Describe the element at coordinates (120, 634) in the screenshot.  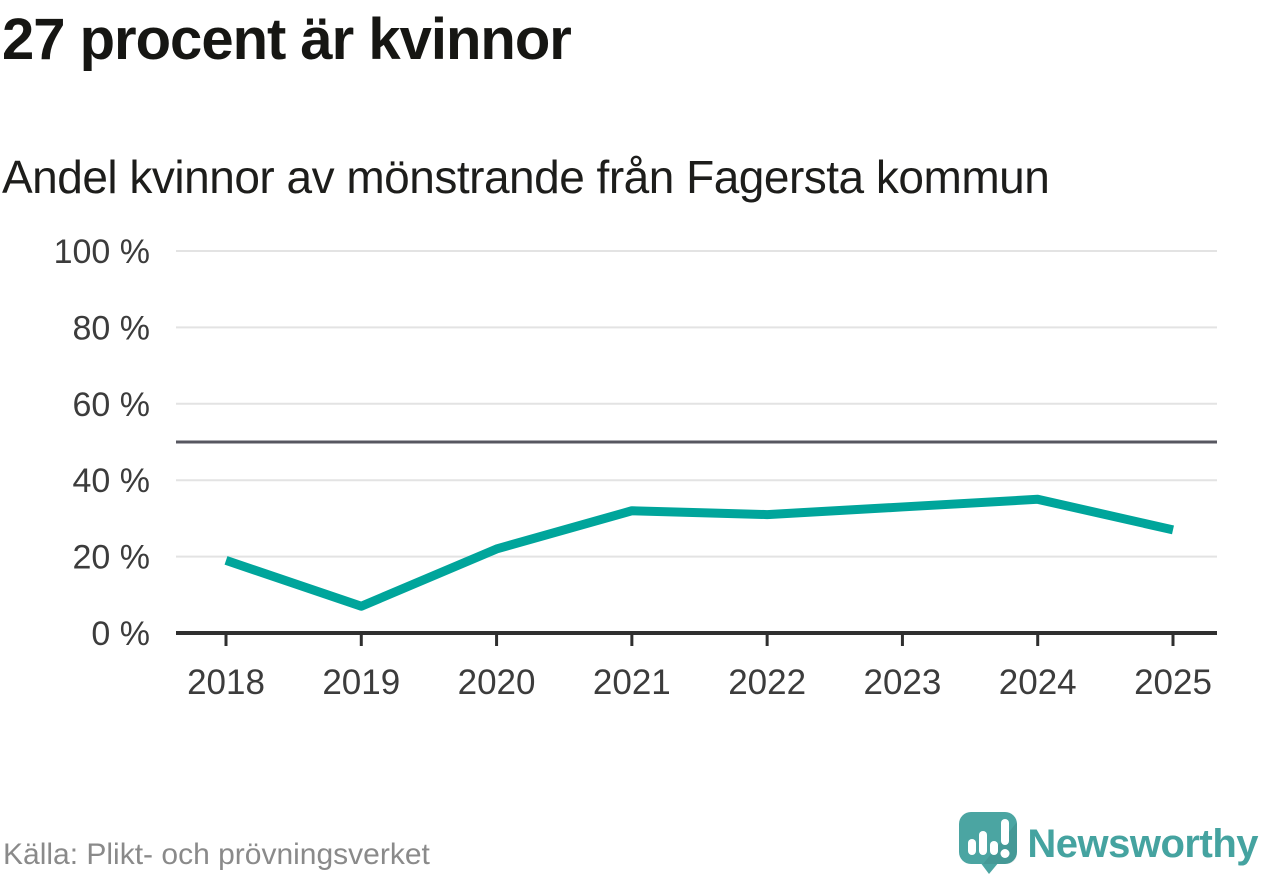
I see `y-tick-label: 0 %` at that location.